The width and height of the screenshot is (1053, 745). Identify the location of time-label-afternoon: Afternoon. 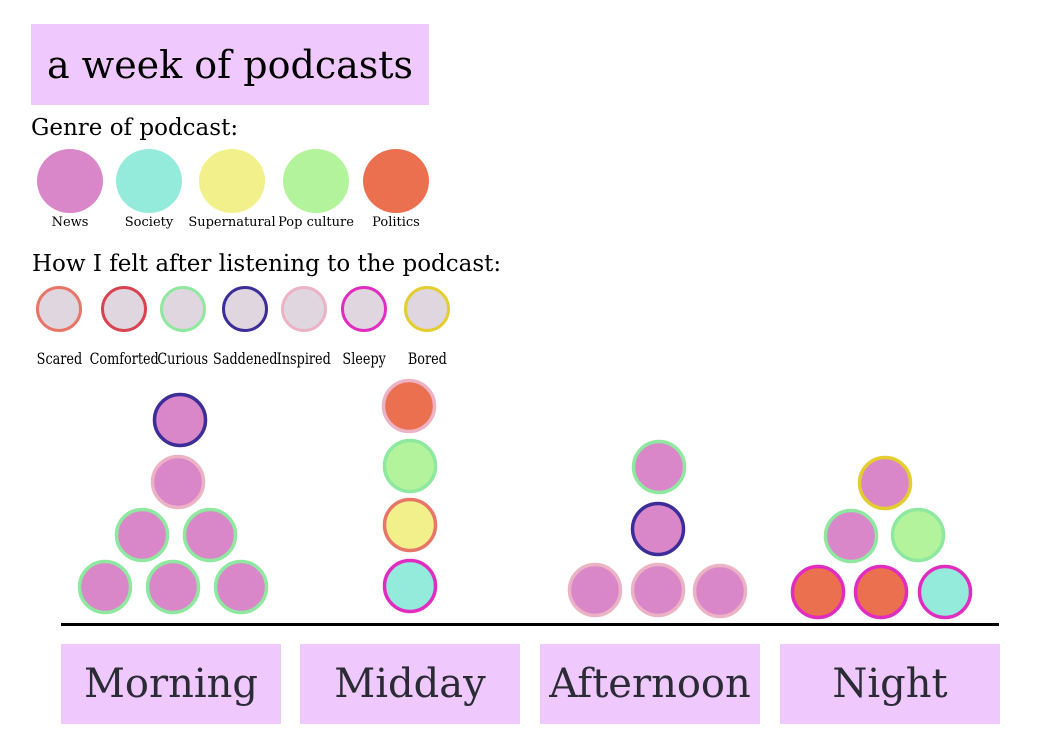
(650, 684).